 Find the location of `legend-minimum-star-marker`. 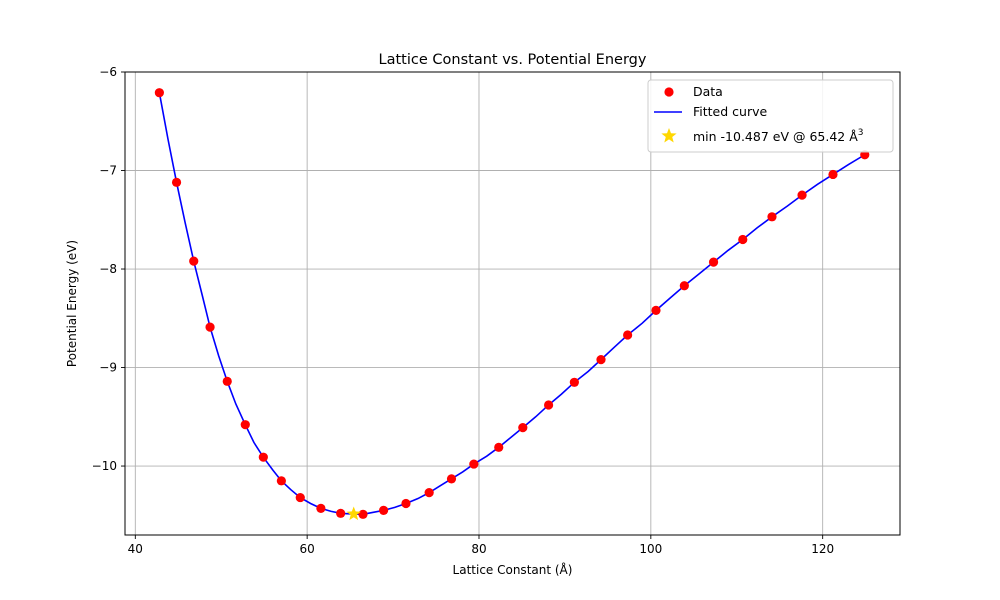

legend-minimum-star-marker is located at coordinates (669, 135).